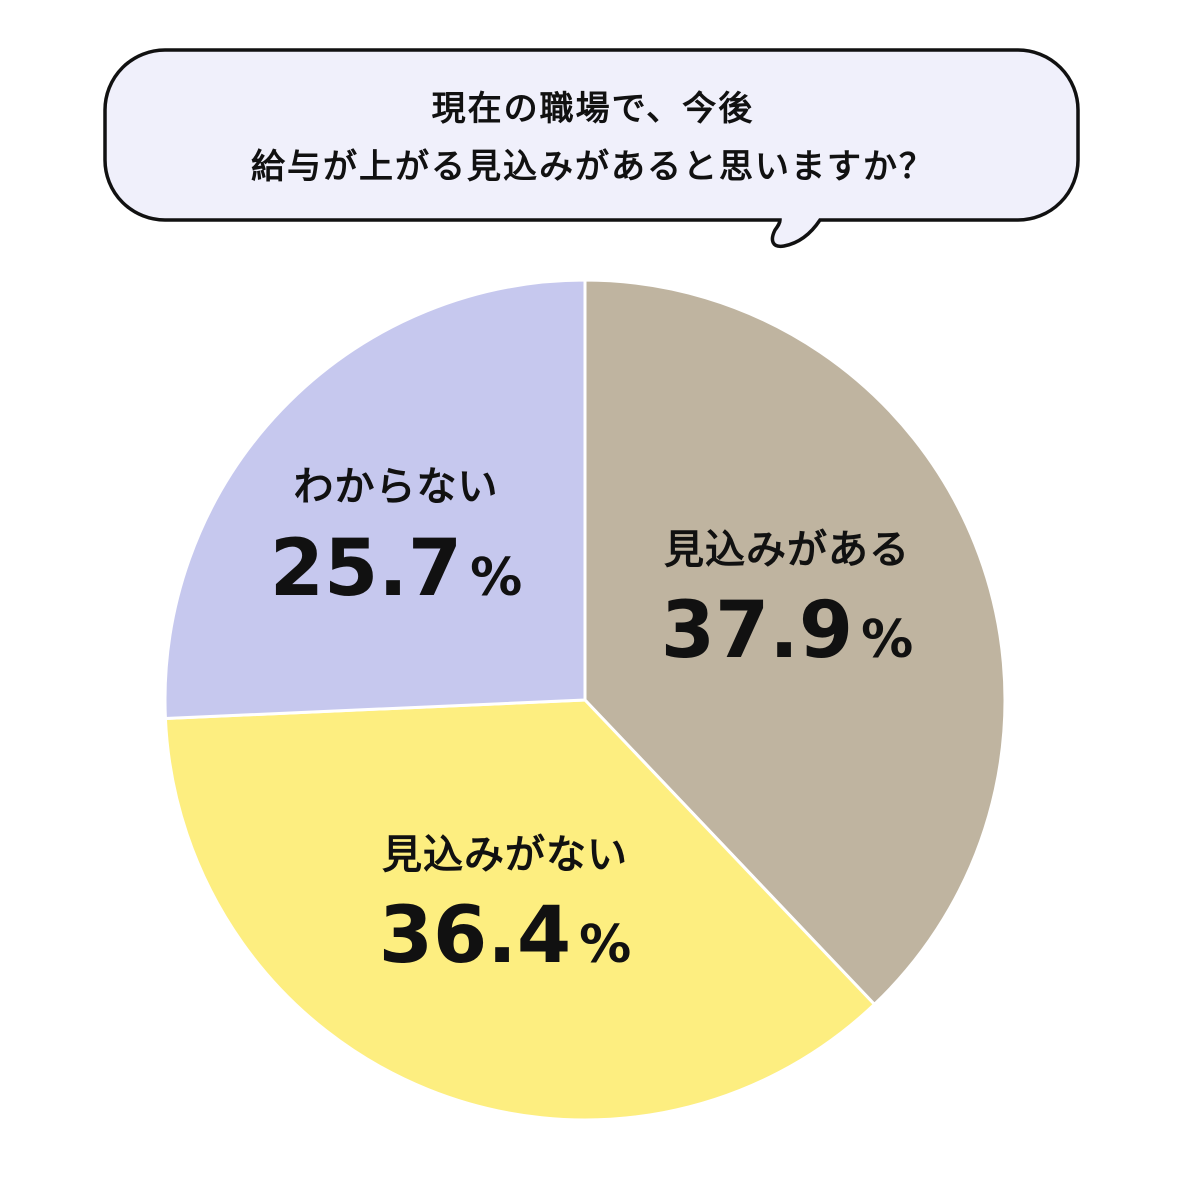 Image resolution: width=1180 pixels, height=1200 pixels. What do you see at coordinates (887, 640) in the screenshot?
I see `slice-value-yes-unit: %` at bounding box center [887, 640].